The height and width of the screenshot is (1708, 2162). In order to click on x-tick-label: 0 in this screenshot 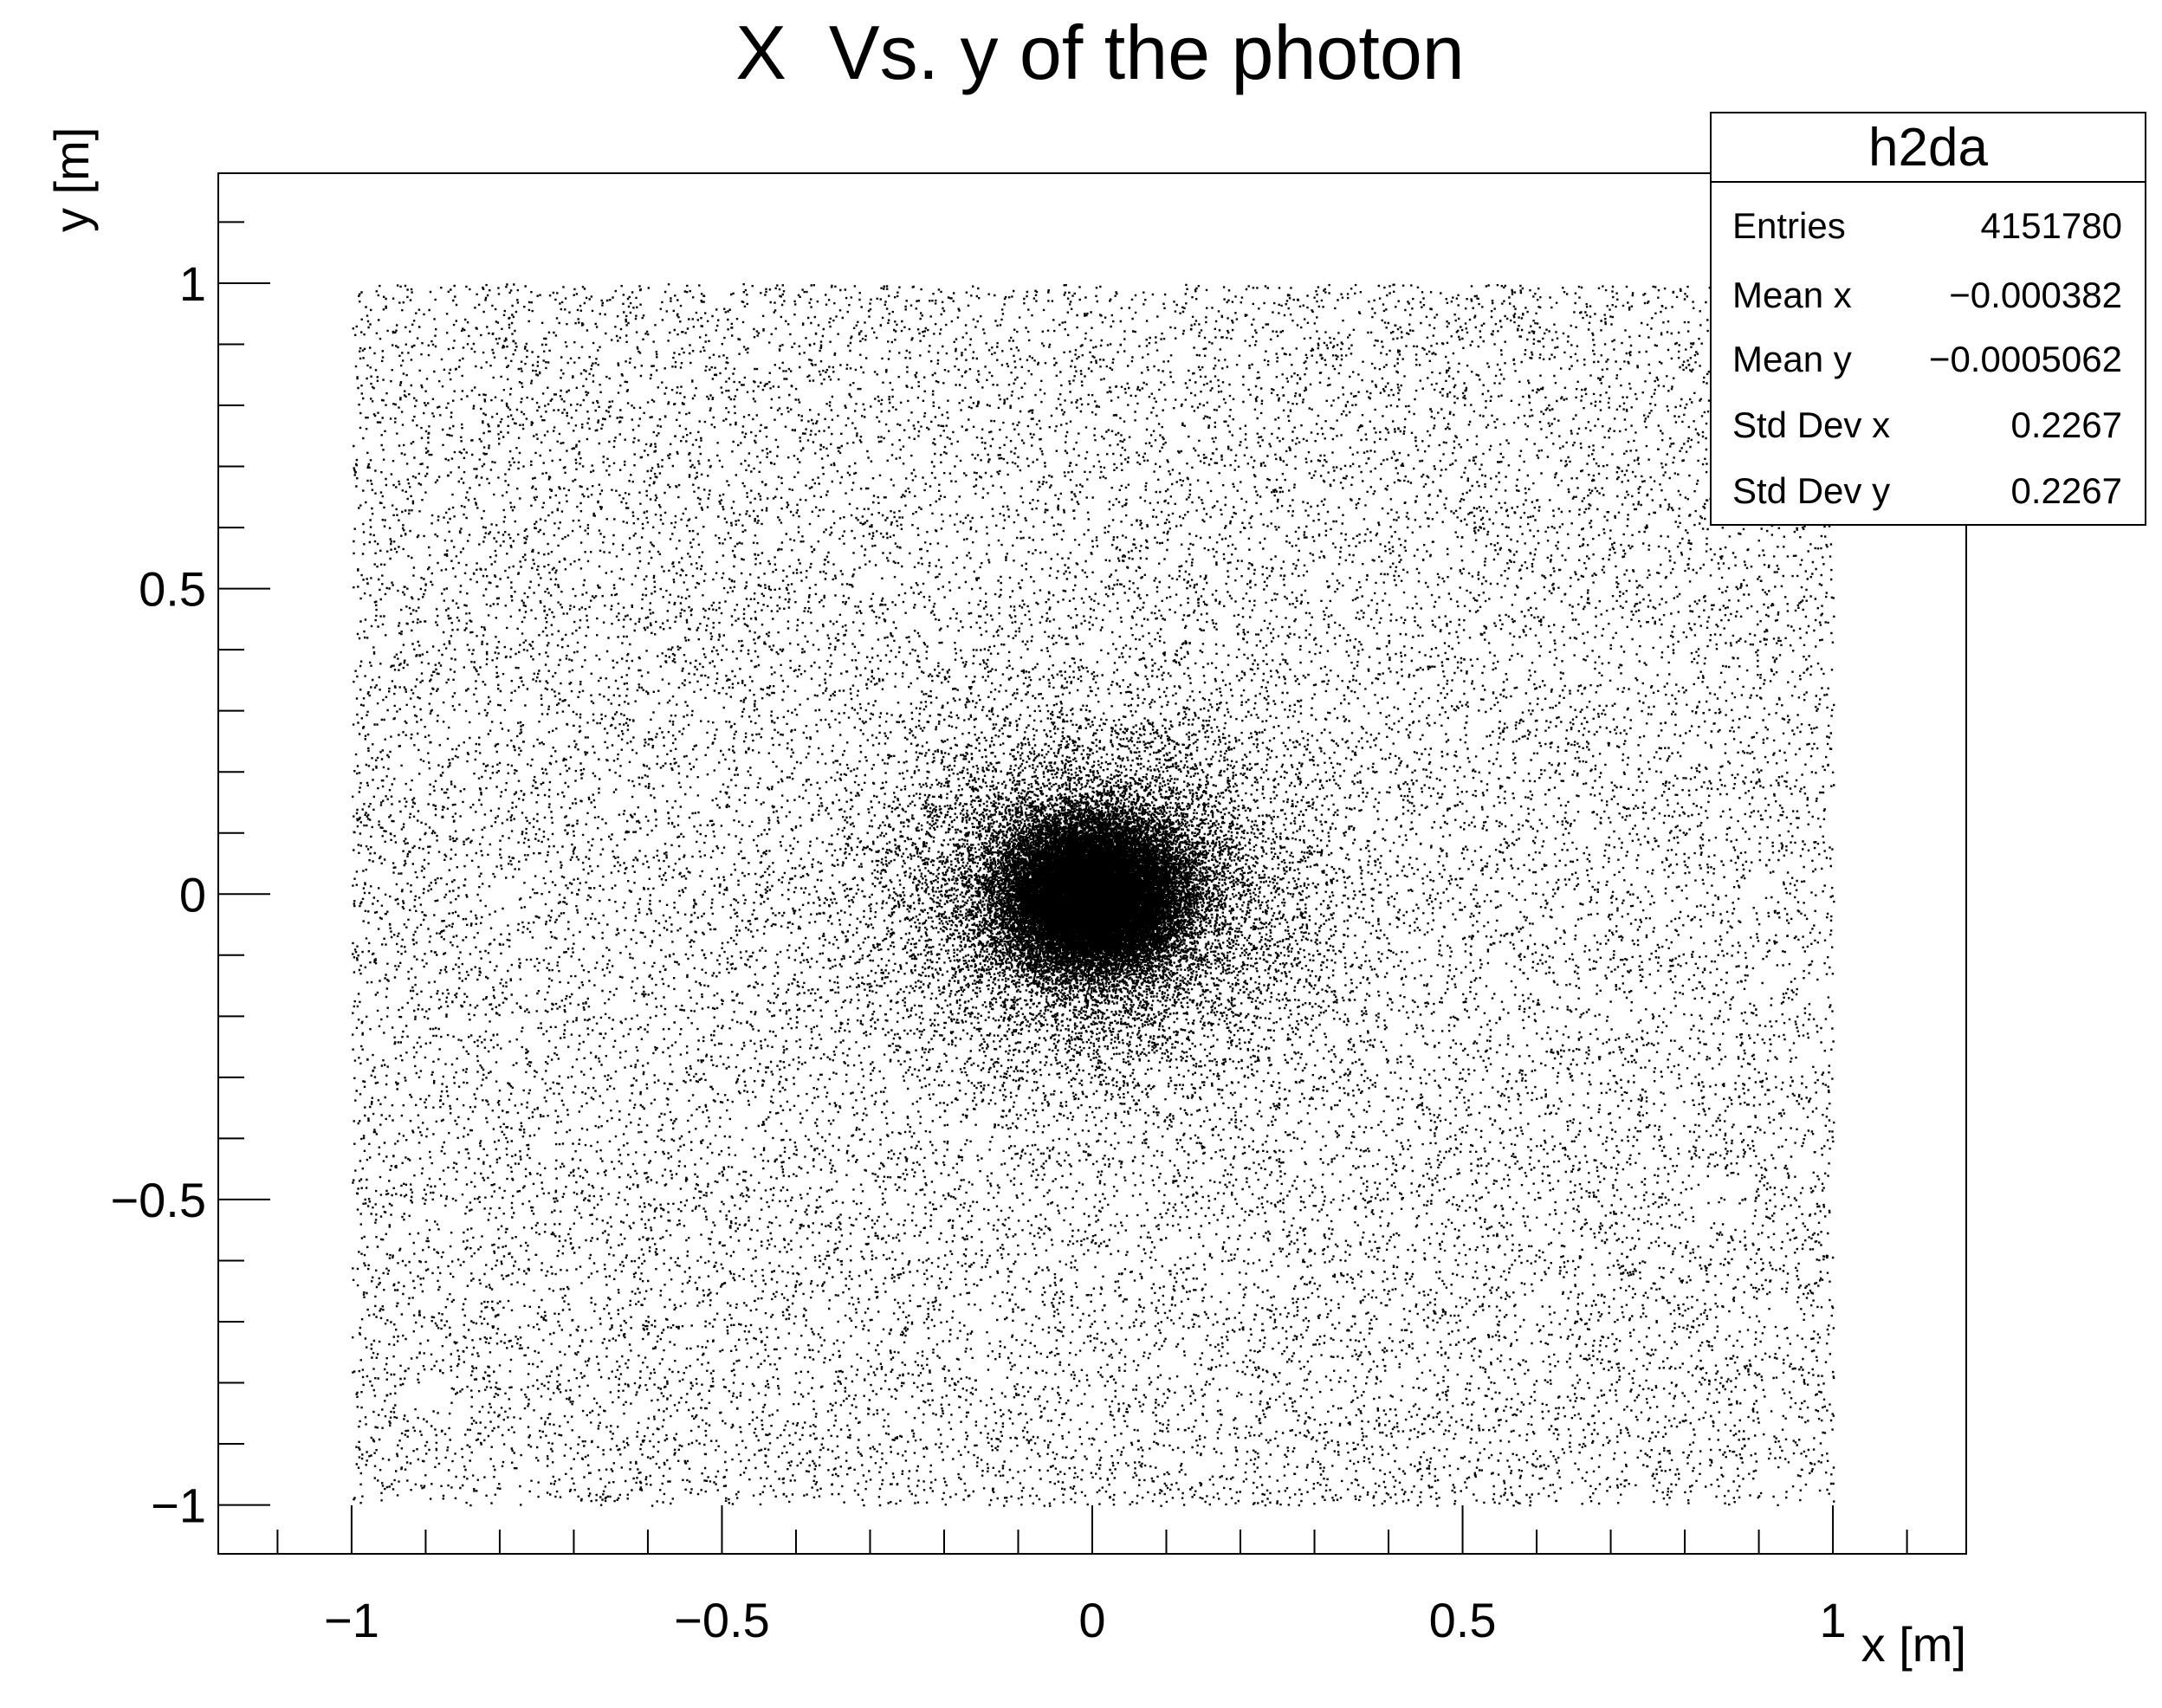, I will do `click(1092, 1620)`.